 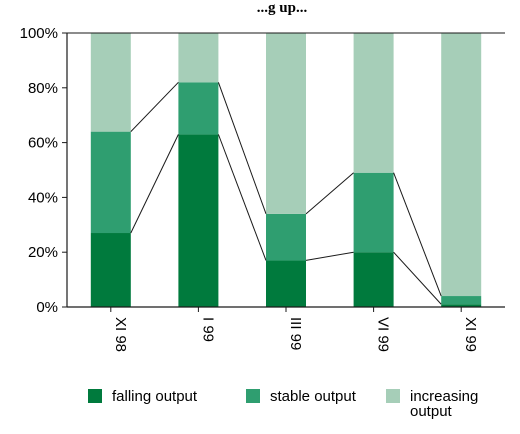 What do you see at coordinates (43, 88) in the screenshot?
I see `y-tick-label: 80%` at bounding box center [43, 88].